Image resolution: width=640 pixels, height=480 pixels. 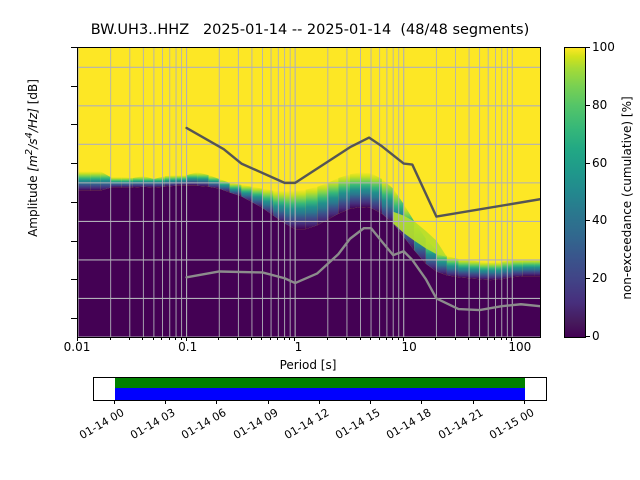 I want to click on colorbar-tick-label-5: 100, so click(x=603, y=47).